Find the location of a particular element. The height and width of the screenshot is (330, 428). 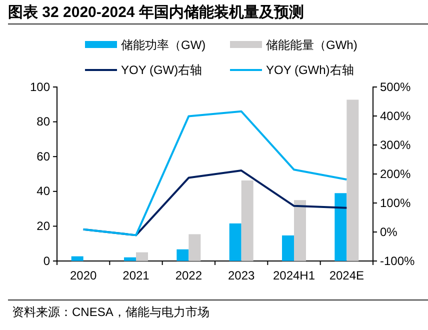

y2-tick-label: 300% is located at coordinates (396, 145).